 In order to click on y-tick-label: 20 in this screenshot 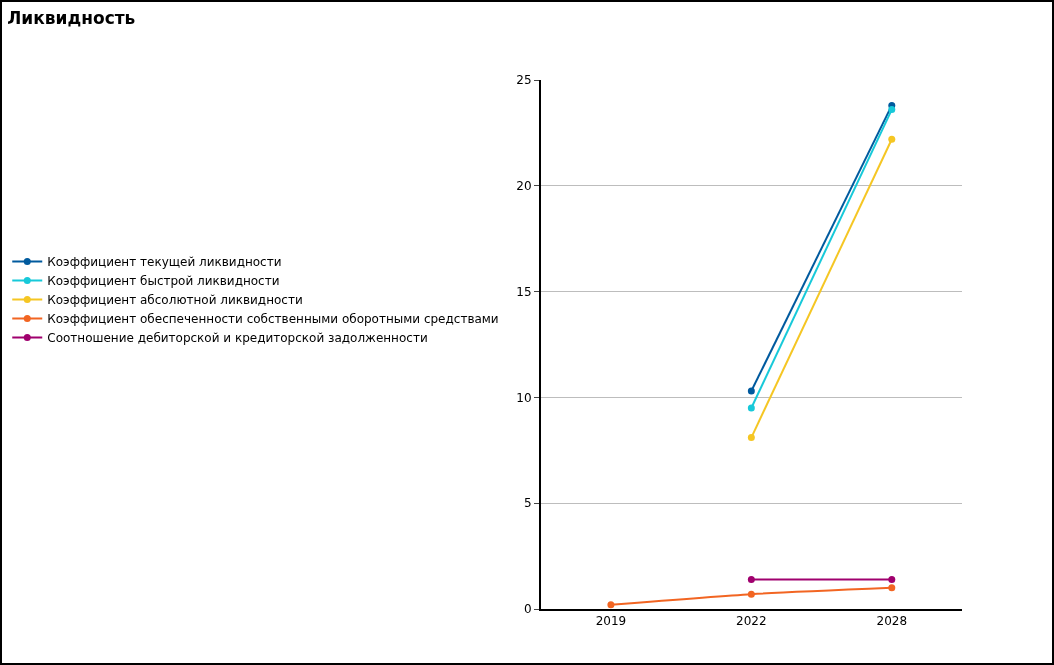, I will do `click(524, 186)`.